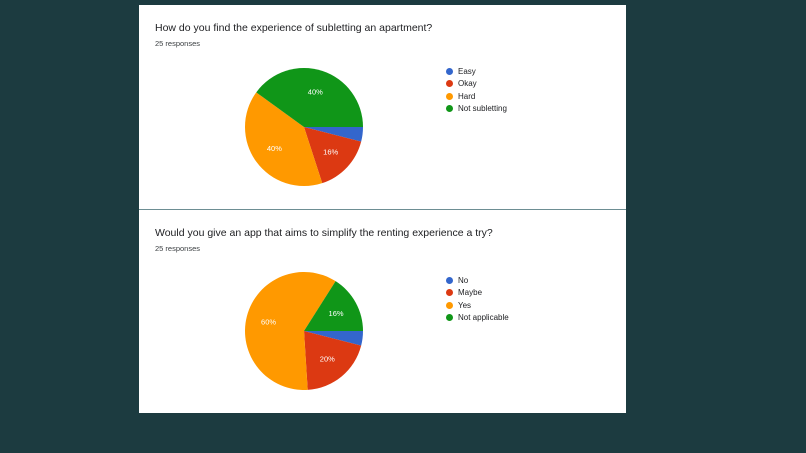  I want to click on legend-item-not-applicable: Not applicable, so click(477, 318).